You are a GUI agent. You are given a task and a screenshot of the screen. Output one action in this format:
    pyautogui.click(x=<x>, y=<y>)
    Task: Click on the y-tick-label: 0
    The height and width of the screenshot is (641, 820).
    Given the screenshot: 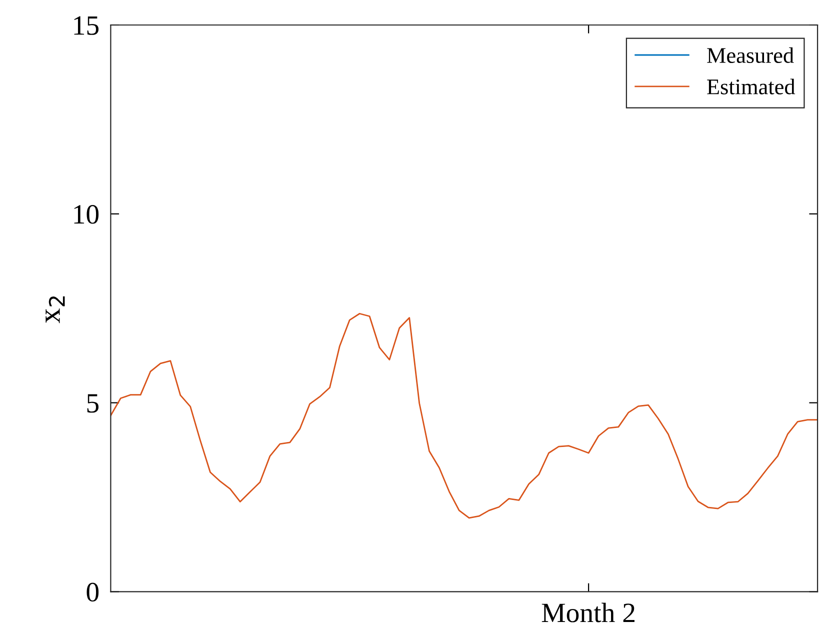 What is the action you would take?
    pyautogui.click(x=92, y=592)
    